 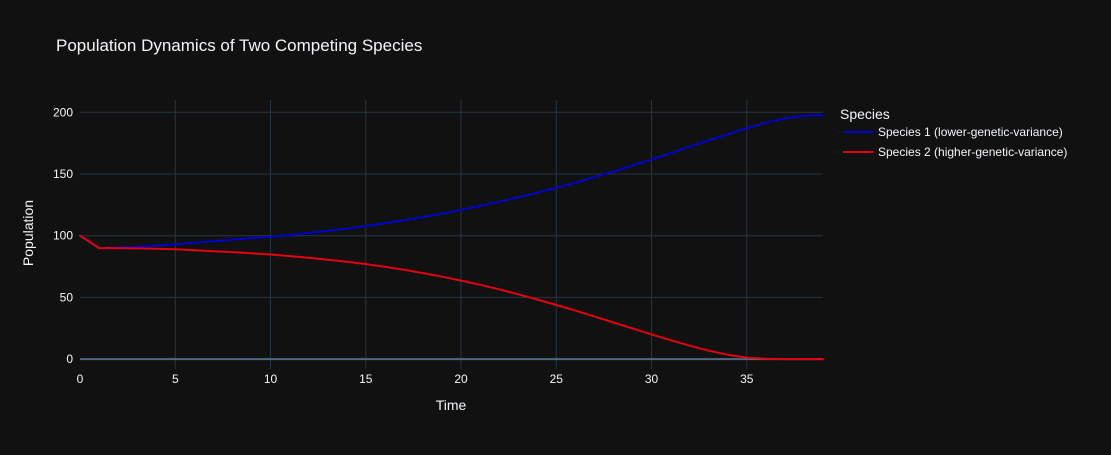 What do you see at coordinates (461, 379) in the screenshot?
I see `x-tick-label: 20` at bounding box center [461, 379].